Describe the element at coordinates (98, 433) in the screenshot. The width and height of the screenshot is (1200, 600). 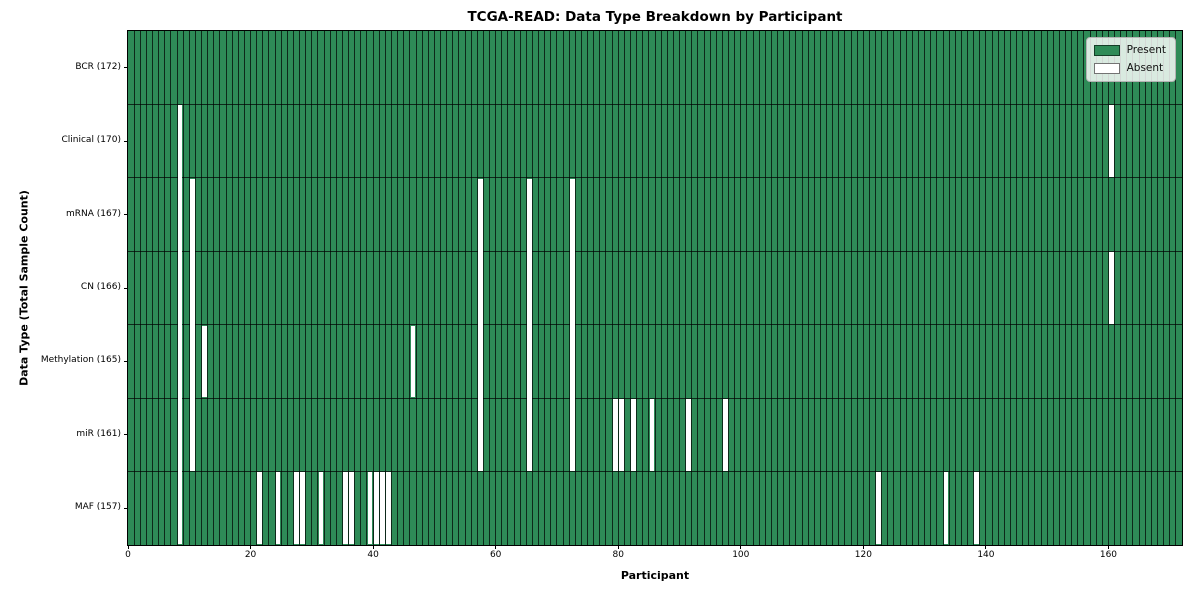
I see `y-tick-label: miR (161)` at that location.